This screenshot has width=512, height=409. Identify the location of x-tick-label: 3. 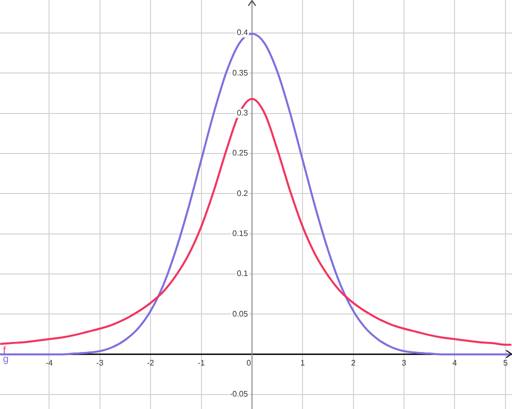
(404, 363).